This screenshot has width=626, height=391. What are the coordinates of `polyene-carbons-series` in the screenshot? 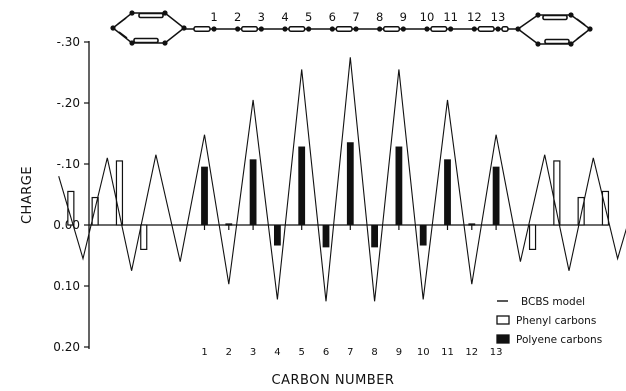 It's located at (350, 195).